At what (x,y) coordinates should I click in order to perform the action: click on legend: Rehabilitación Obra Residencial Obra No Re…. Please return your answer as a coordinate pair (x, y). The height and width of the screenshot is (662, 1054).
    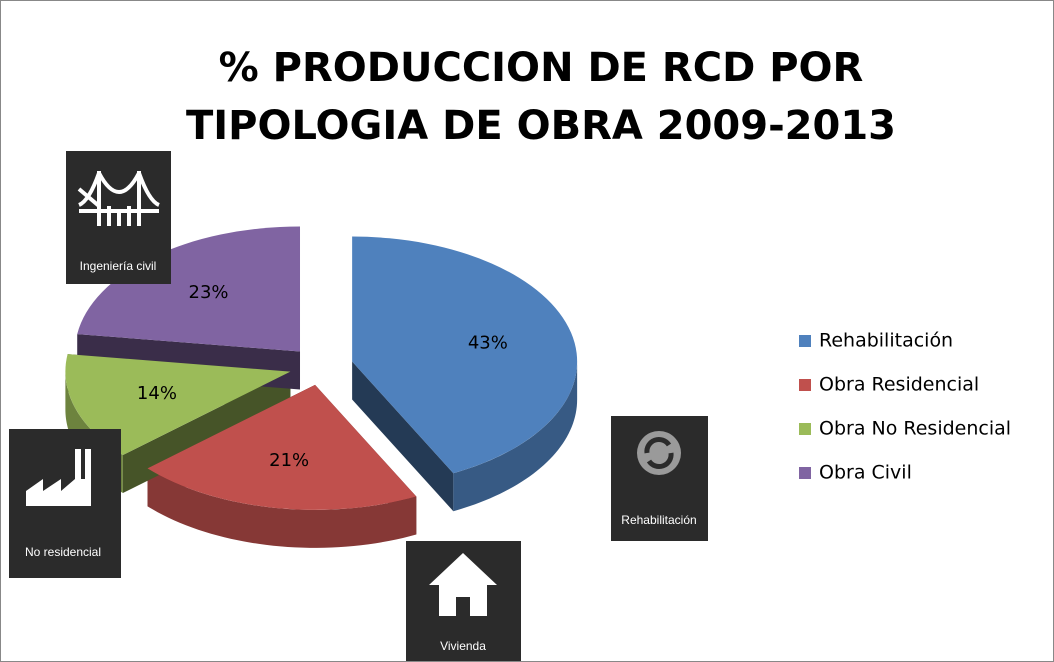
    Looking at the image, I should click on (905, 407).